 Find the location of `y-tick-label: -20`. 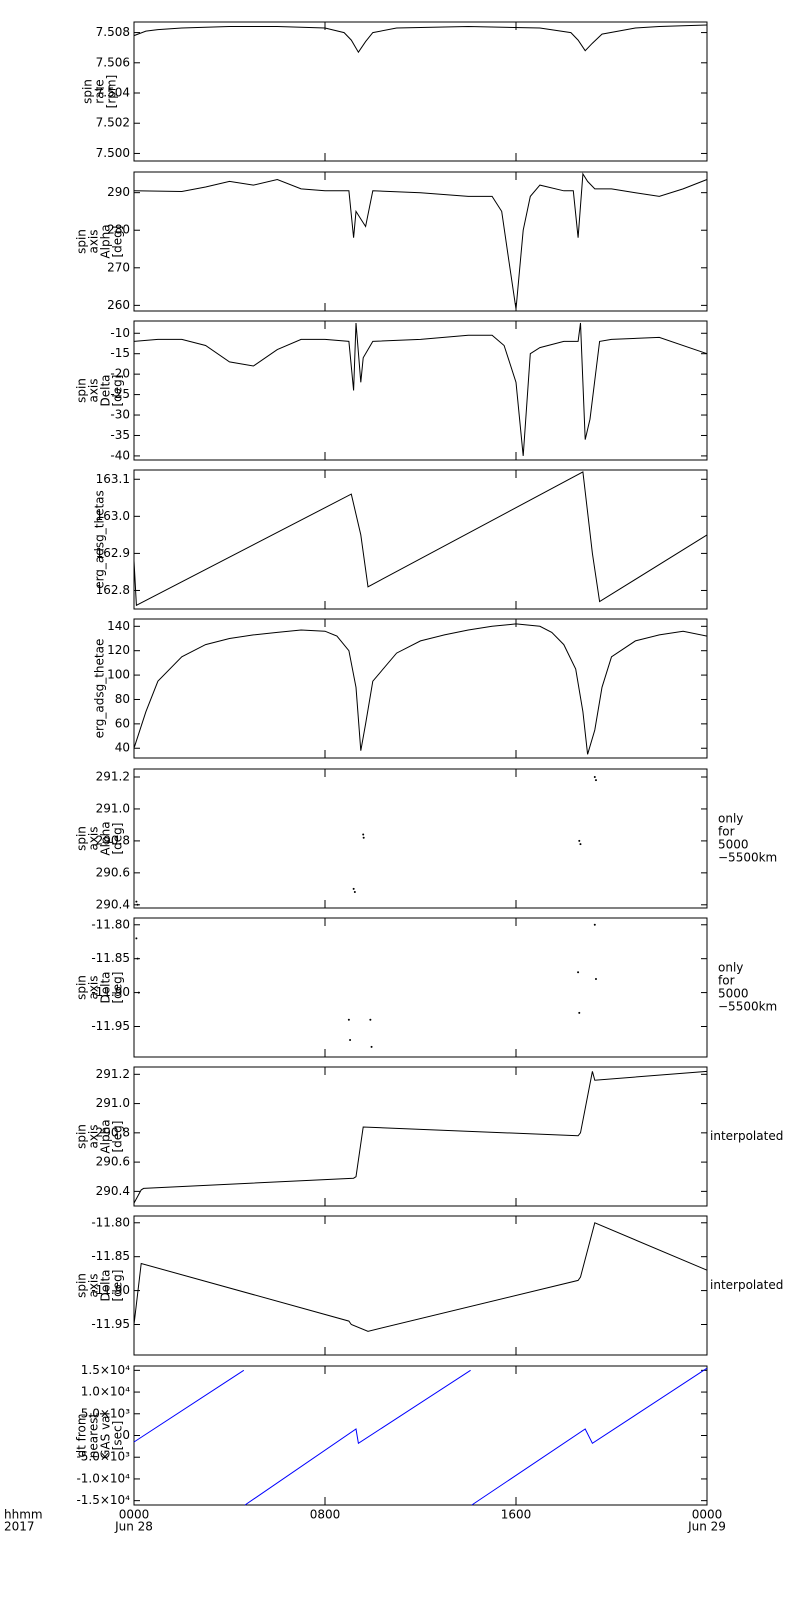

y-tick-label: -20 is located at coordinates (120, 374).